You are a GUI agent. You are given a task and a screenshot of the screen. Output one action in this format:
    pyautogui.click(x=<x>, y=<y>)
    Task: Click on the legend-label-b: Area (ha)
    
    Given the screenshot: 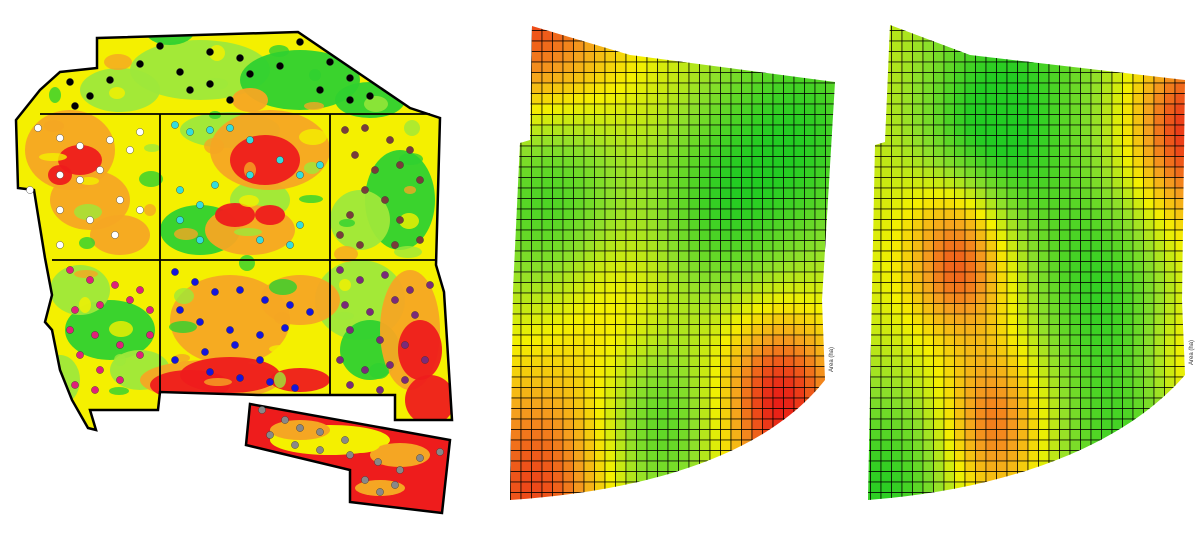 What is the action you would take?
    pyautogui.click(x=1192, y=352)
    